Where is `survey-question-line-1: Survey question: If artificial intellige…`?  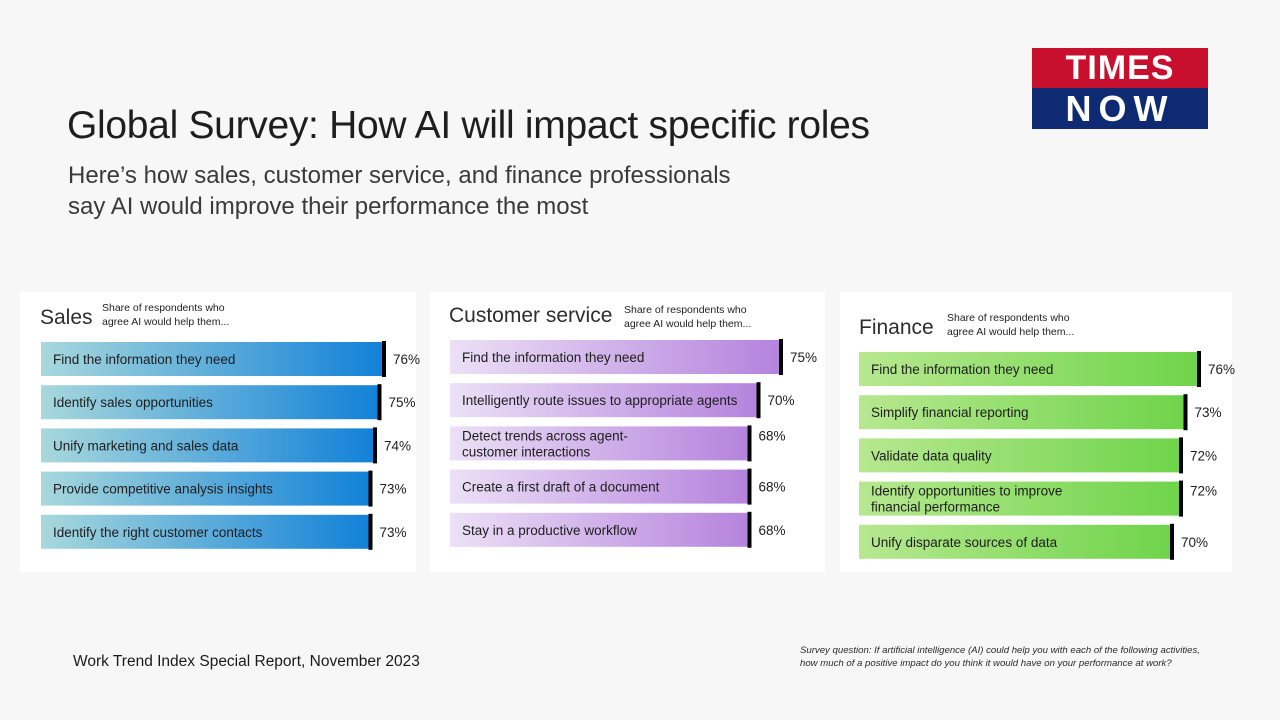
survey-question-line-1: Survey question: If artificial intellige… is located at coordinates (1000, 650).